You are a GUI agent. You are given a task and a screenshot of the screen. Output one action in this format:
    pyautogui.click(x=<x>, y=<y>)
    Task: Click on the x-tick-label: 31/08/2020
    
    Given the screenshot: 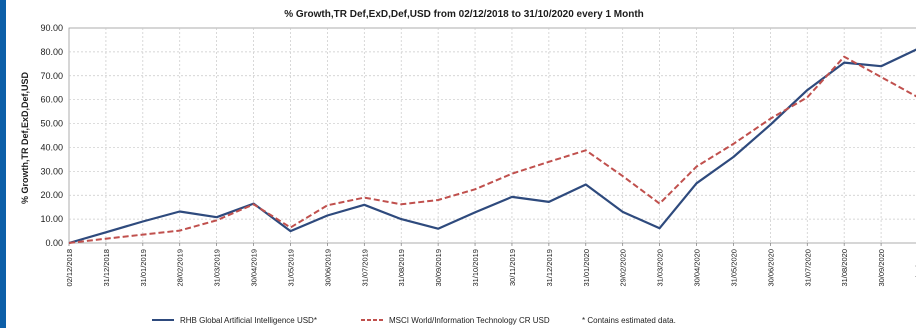 What is the action you would take?
    pyautogui.click(x=844, y=268)
    